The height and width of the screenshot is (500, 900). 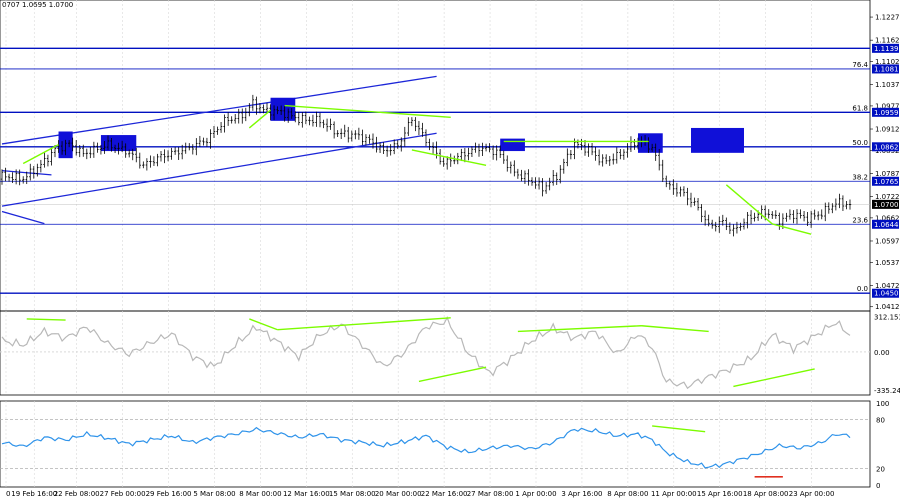 I want to click on price-tick-label: 1.0787, so click(x=887, y=174).